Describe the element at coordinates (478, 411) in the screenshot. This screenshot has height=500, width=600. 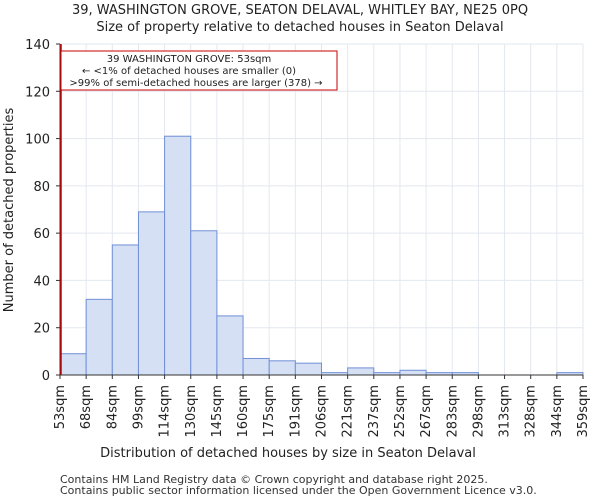
I see `x-tick-label: 298sqm` at that location.